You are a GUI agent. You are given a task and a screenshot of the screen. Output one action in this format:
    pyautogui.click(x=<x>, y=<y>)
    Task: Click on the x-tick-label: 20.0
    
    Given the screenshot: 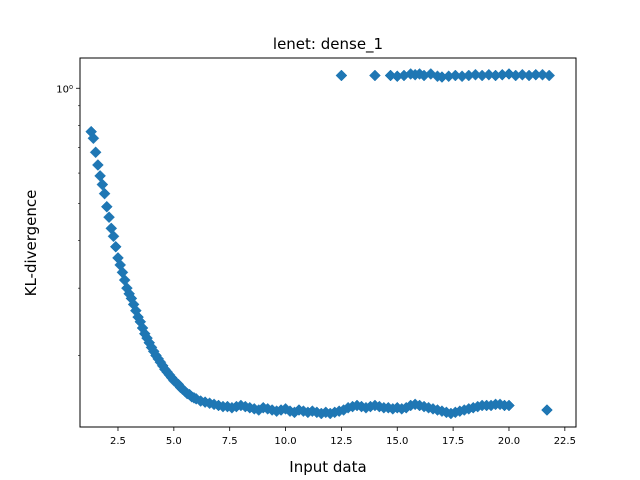 What is the action you would take?
    pyautogui.click(x=509, y=441)
    